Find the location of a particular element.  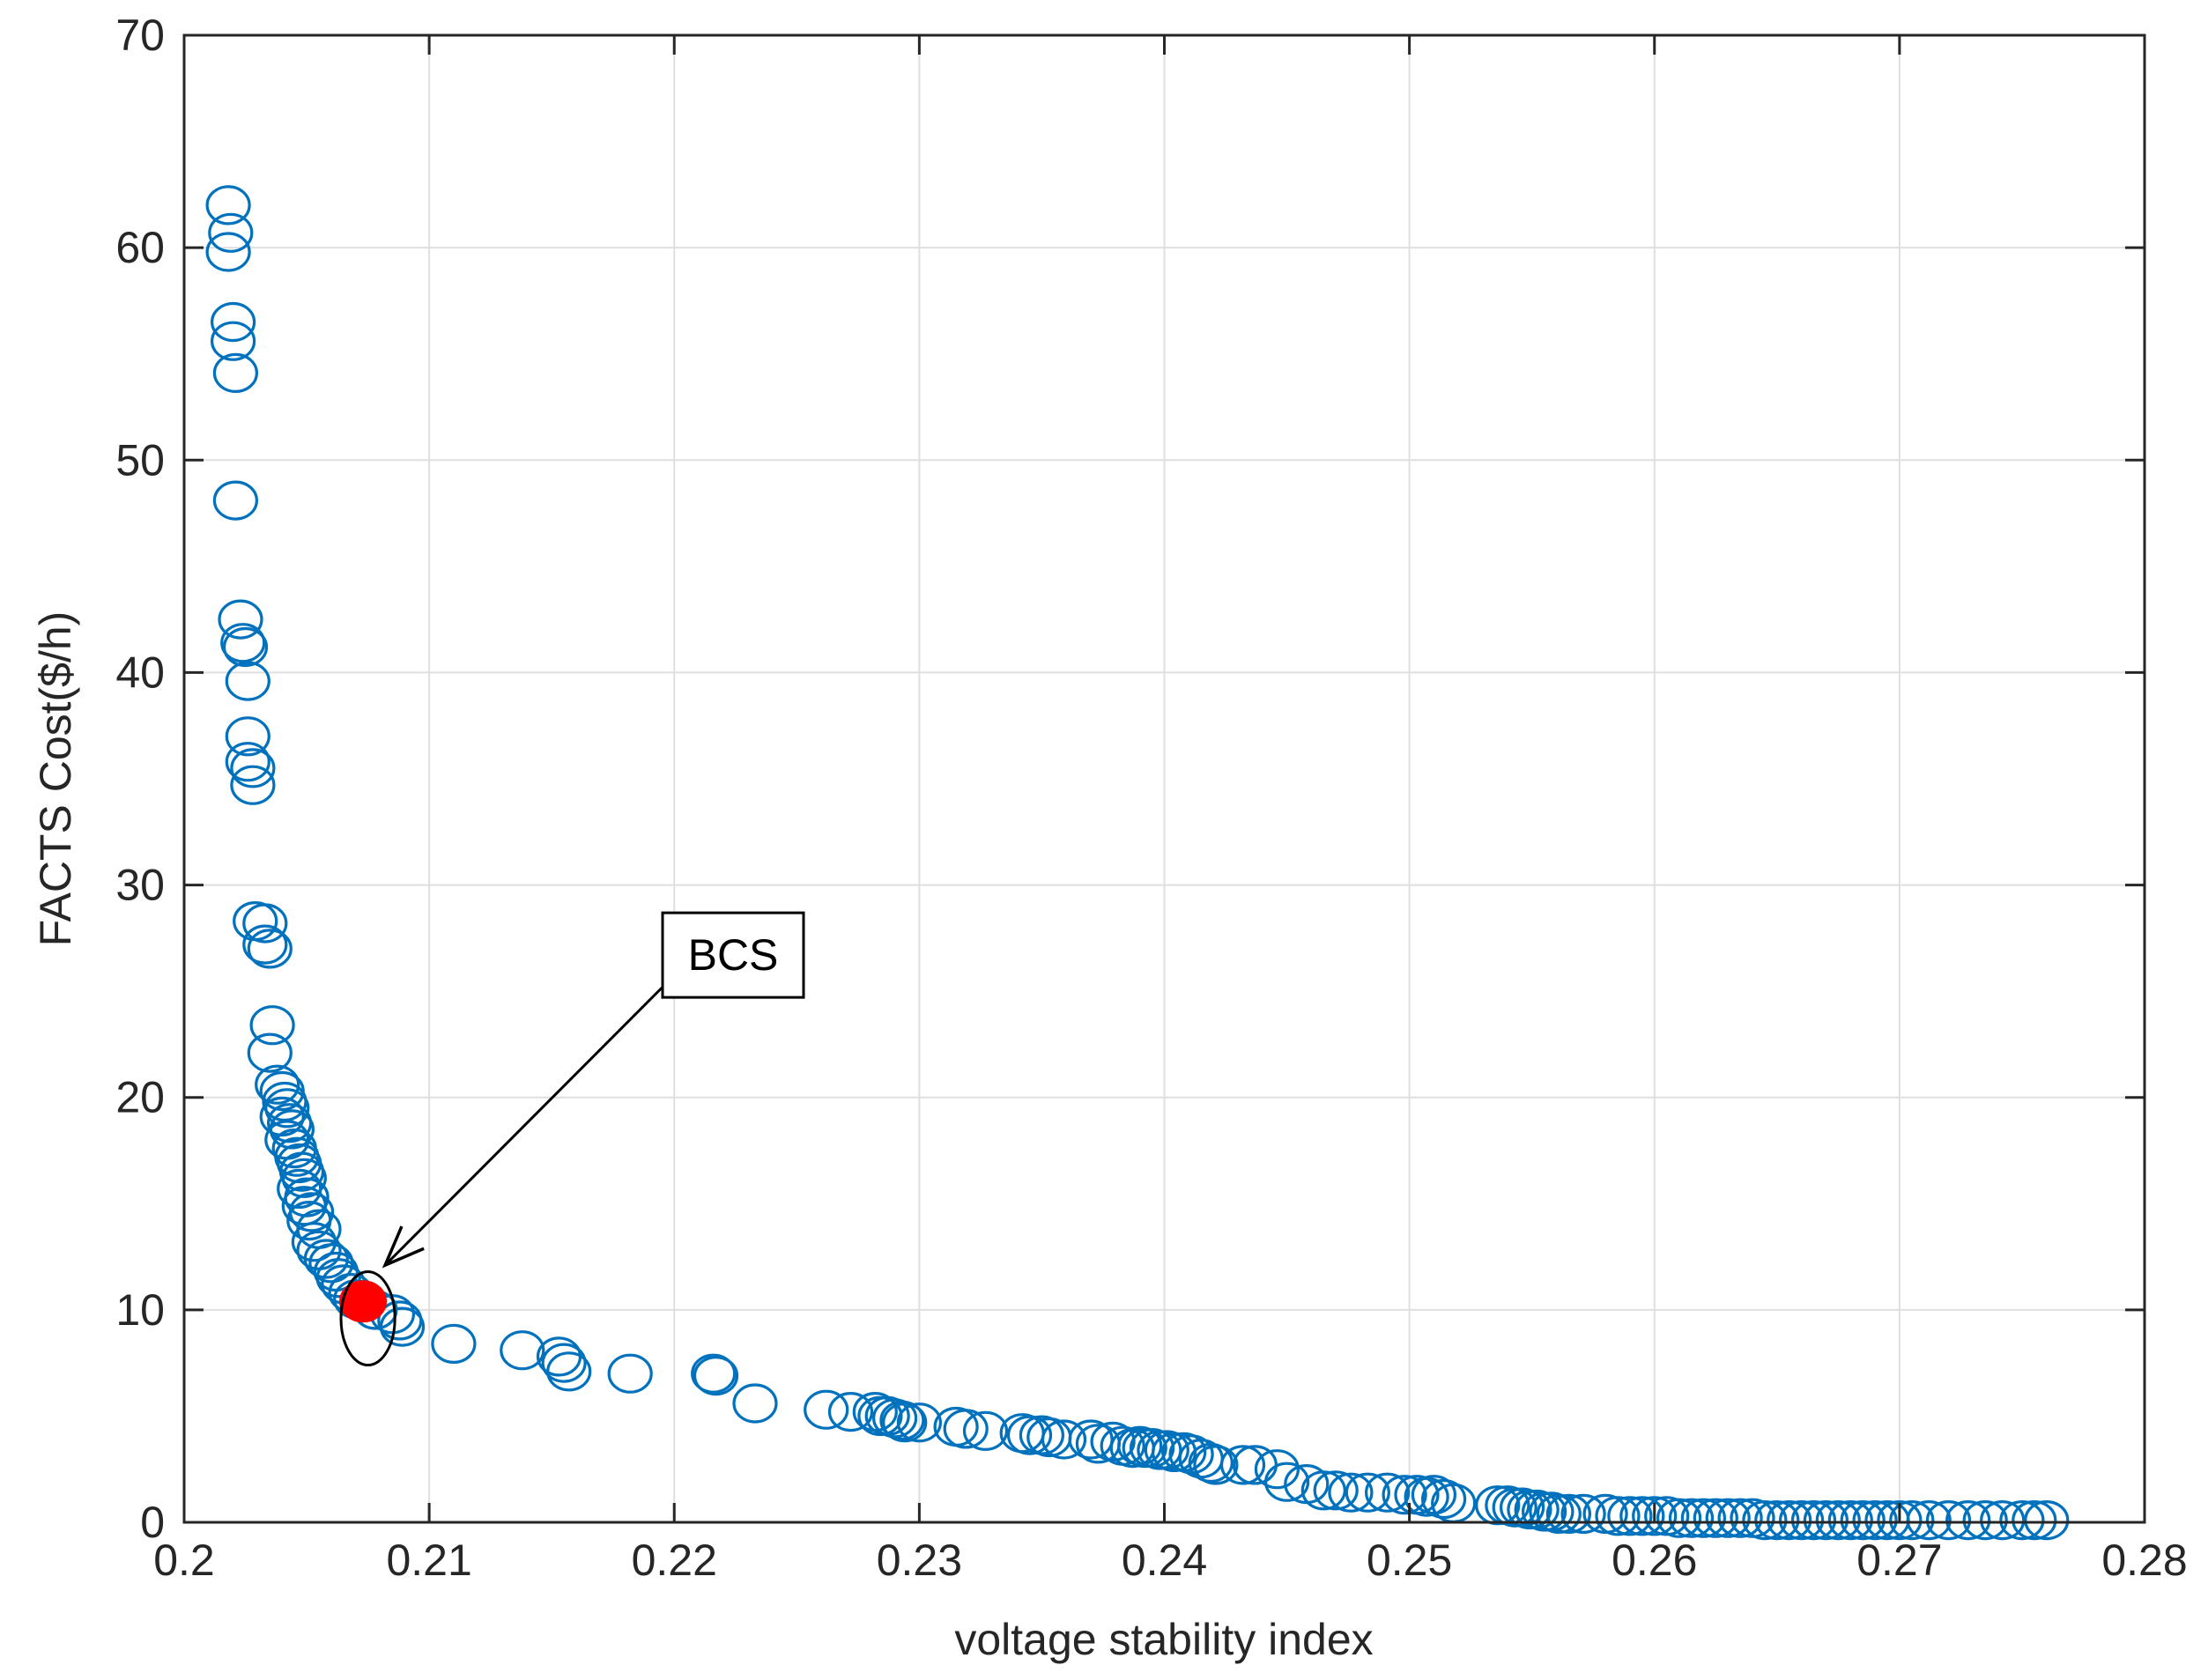

y-tick-label: 10 is located at coordinates (140, 1310).